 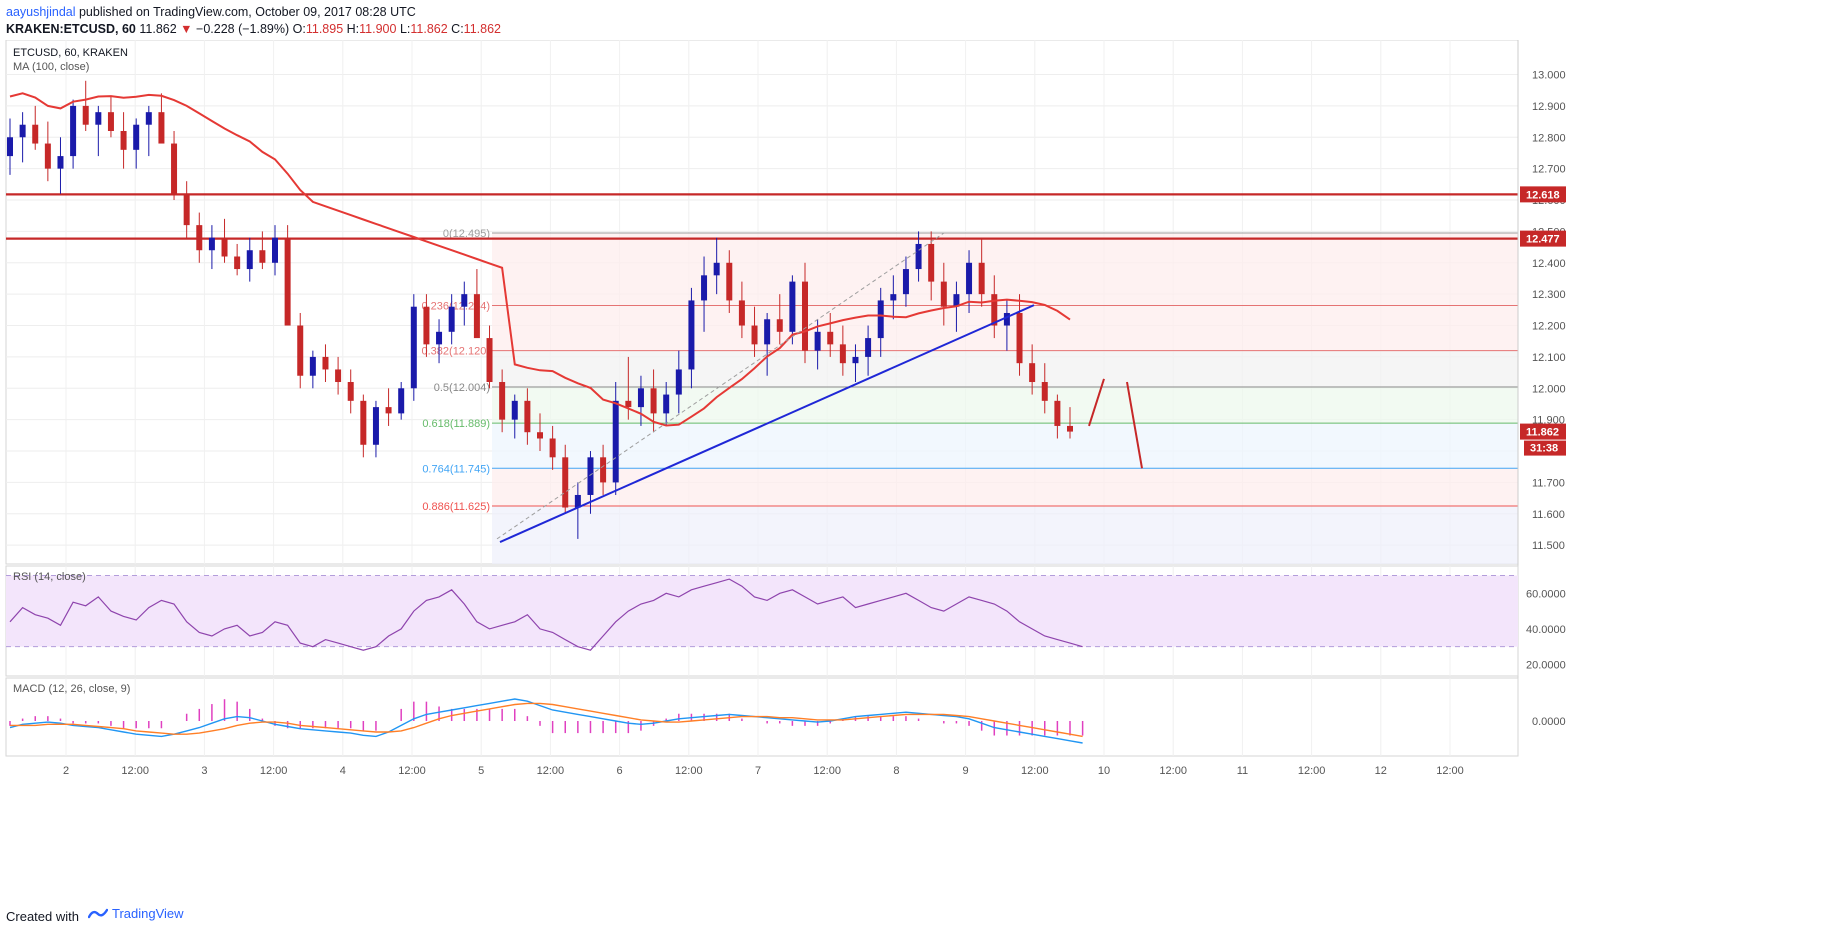 What do you see at coordinates (462, 388) in the screenshot?
I see `fib-level-label: 0.5(12.004)` at bounding box center [462, 388].